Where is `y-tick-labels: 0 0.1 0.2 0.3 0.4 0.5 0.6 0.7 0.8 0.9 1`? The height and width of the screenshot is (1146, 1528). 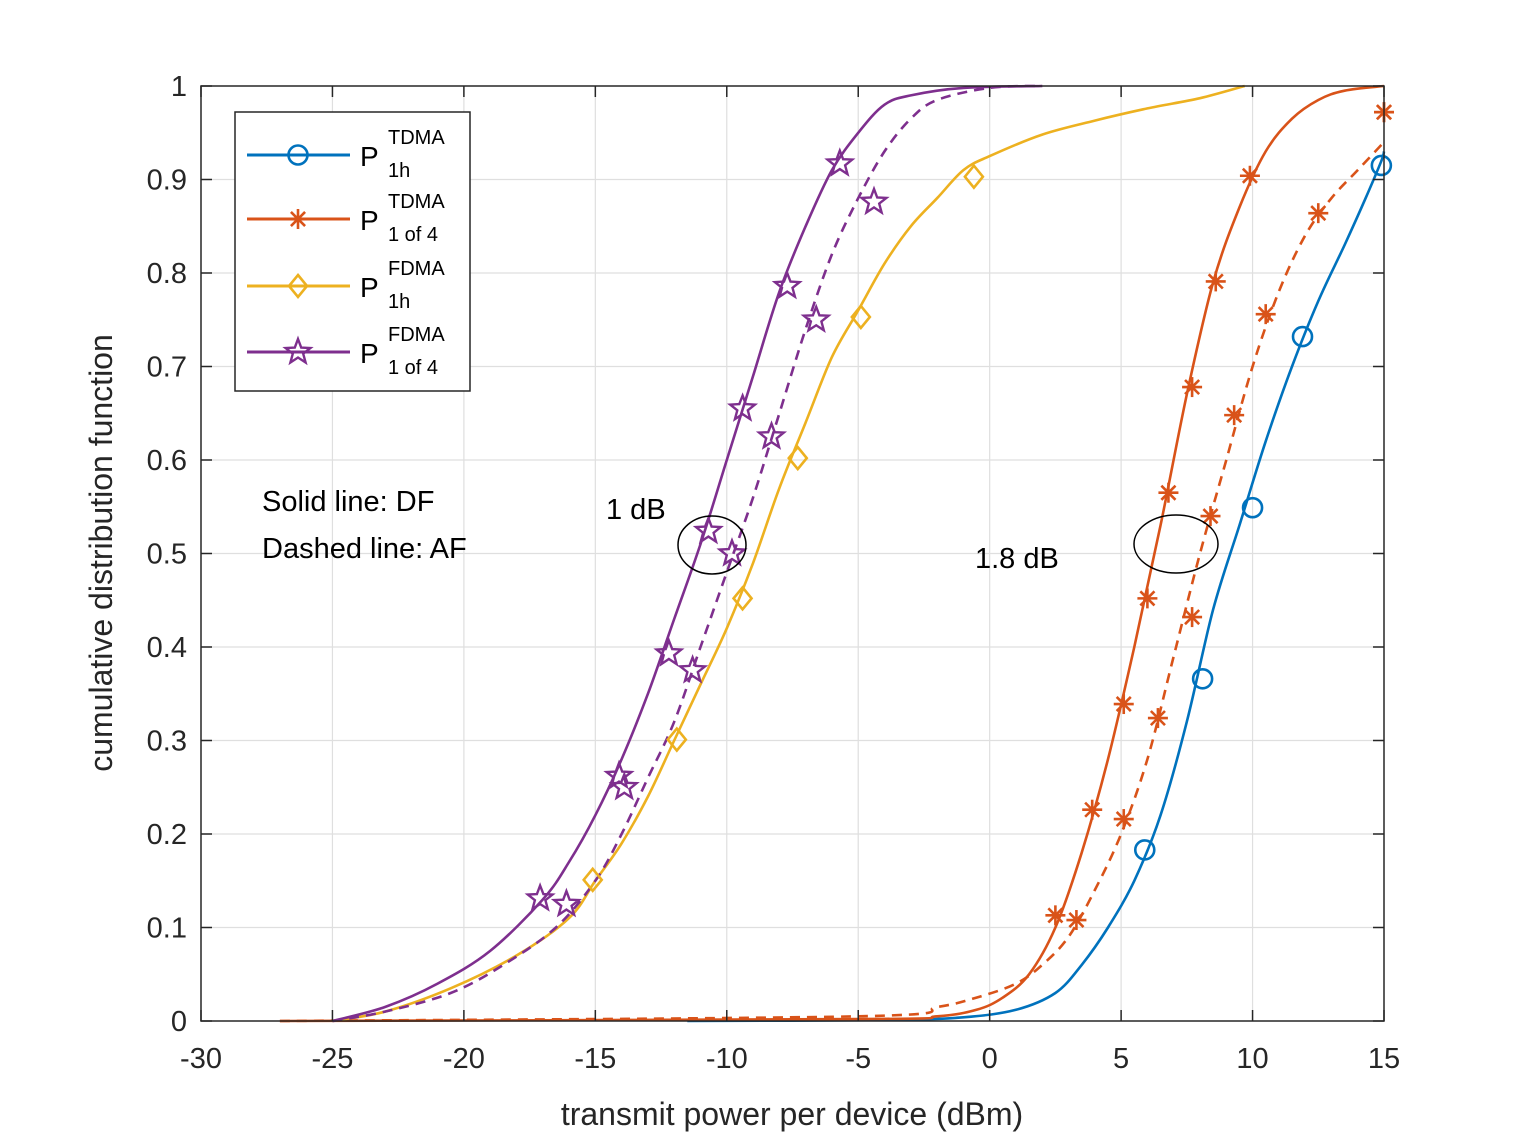
y-tick-labels: 0 0.1 0.2 0.3 0.4 0.5 0.6 0.7 0.8 0.9 1 is located at coordinates (167, 554).